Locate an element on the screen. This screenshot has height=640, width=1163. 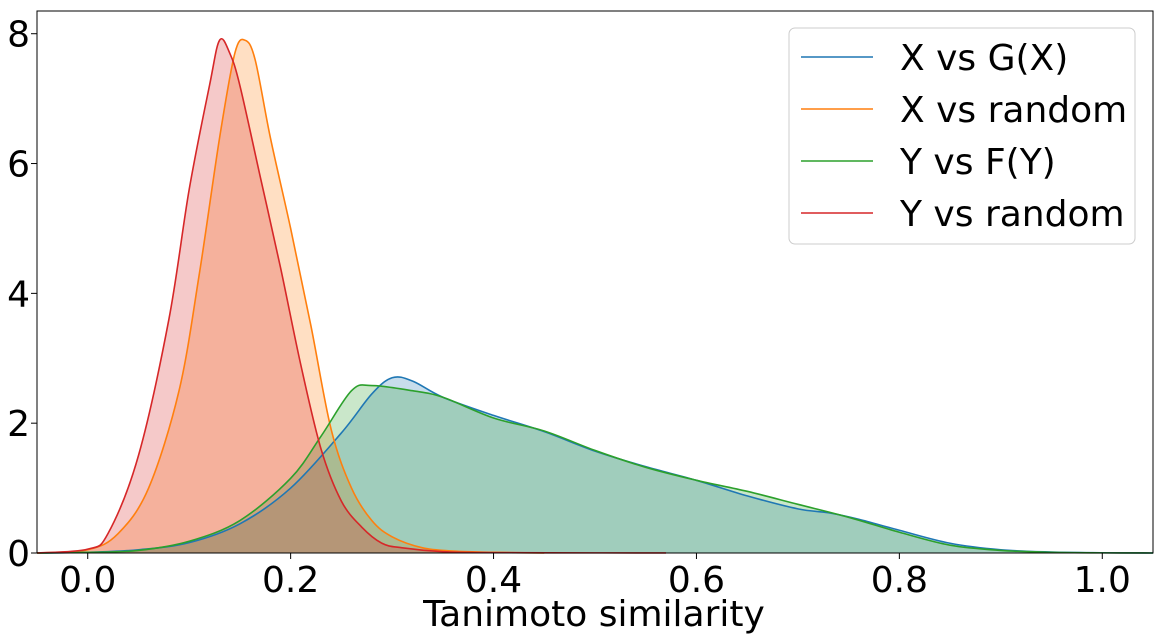
legend-label: X vs G(X) is located at coordinates (984, 58).